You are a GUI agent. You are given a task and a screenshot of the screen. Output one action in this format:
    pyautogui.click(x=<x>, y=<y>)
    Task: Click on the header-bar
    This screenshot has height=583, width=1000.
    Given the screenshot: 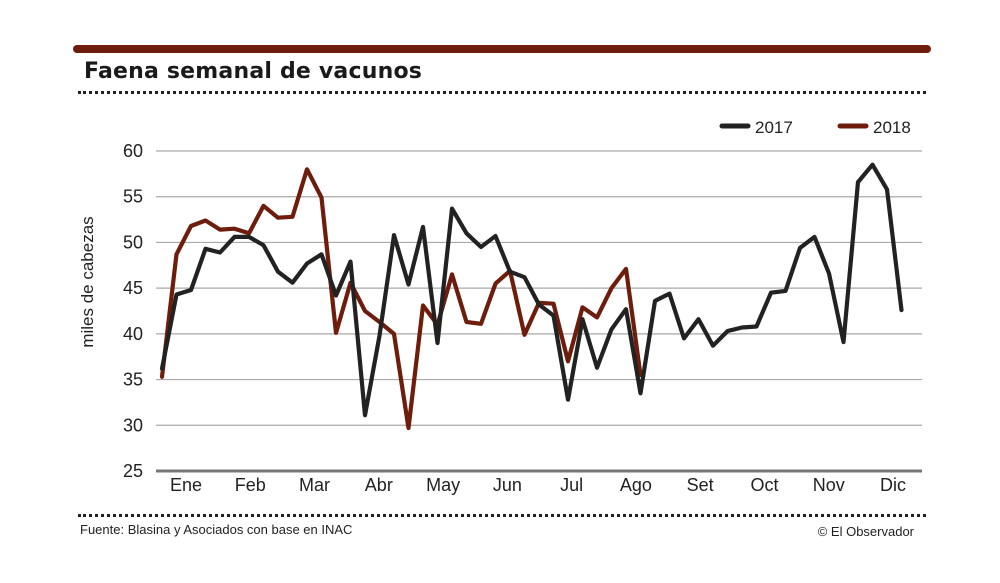 What is the action you would take?
    pyautogui.click(x=502, y=49)
    